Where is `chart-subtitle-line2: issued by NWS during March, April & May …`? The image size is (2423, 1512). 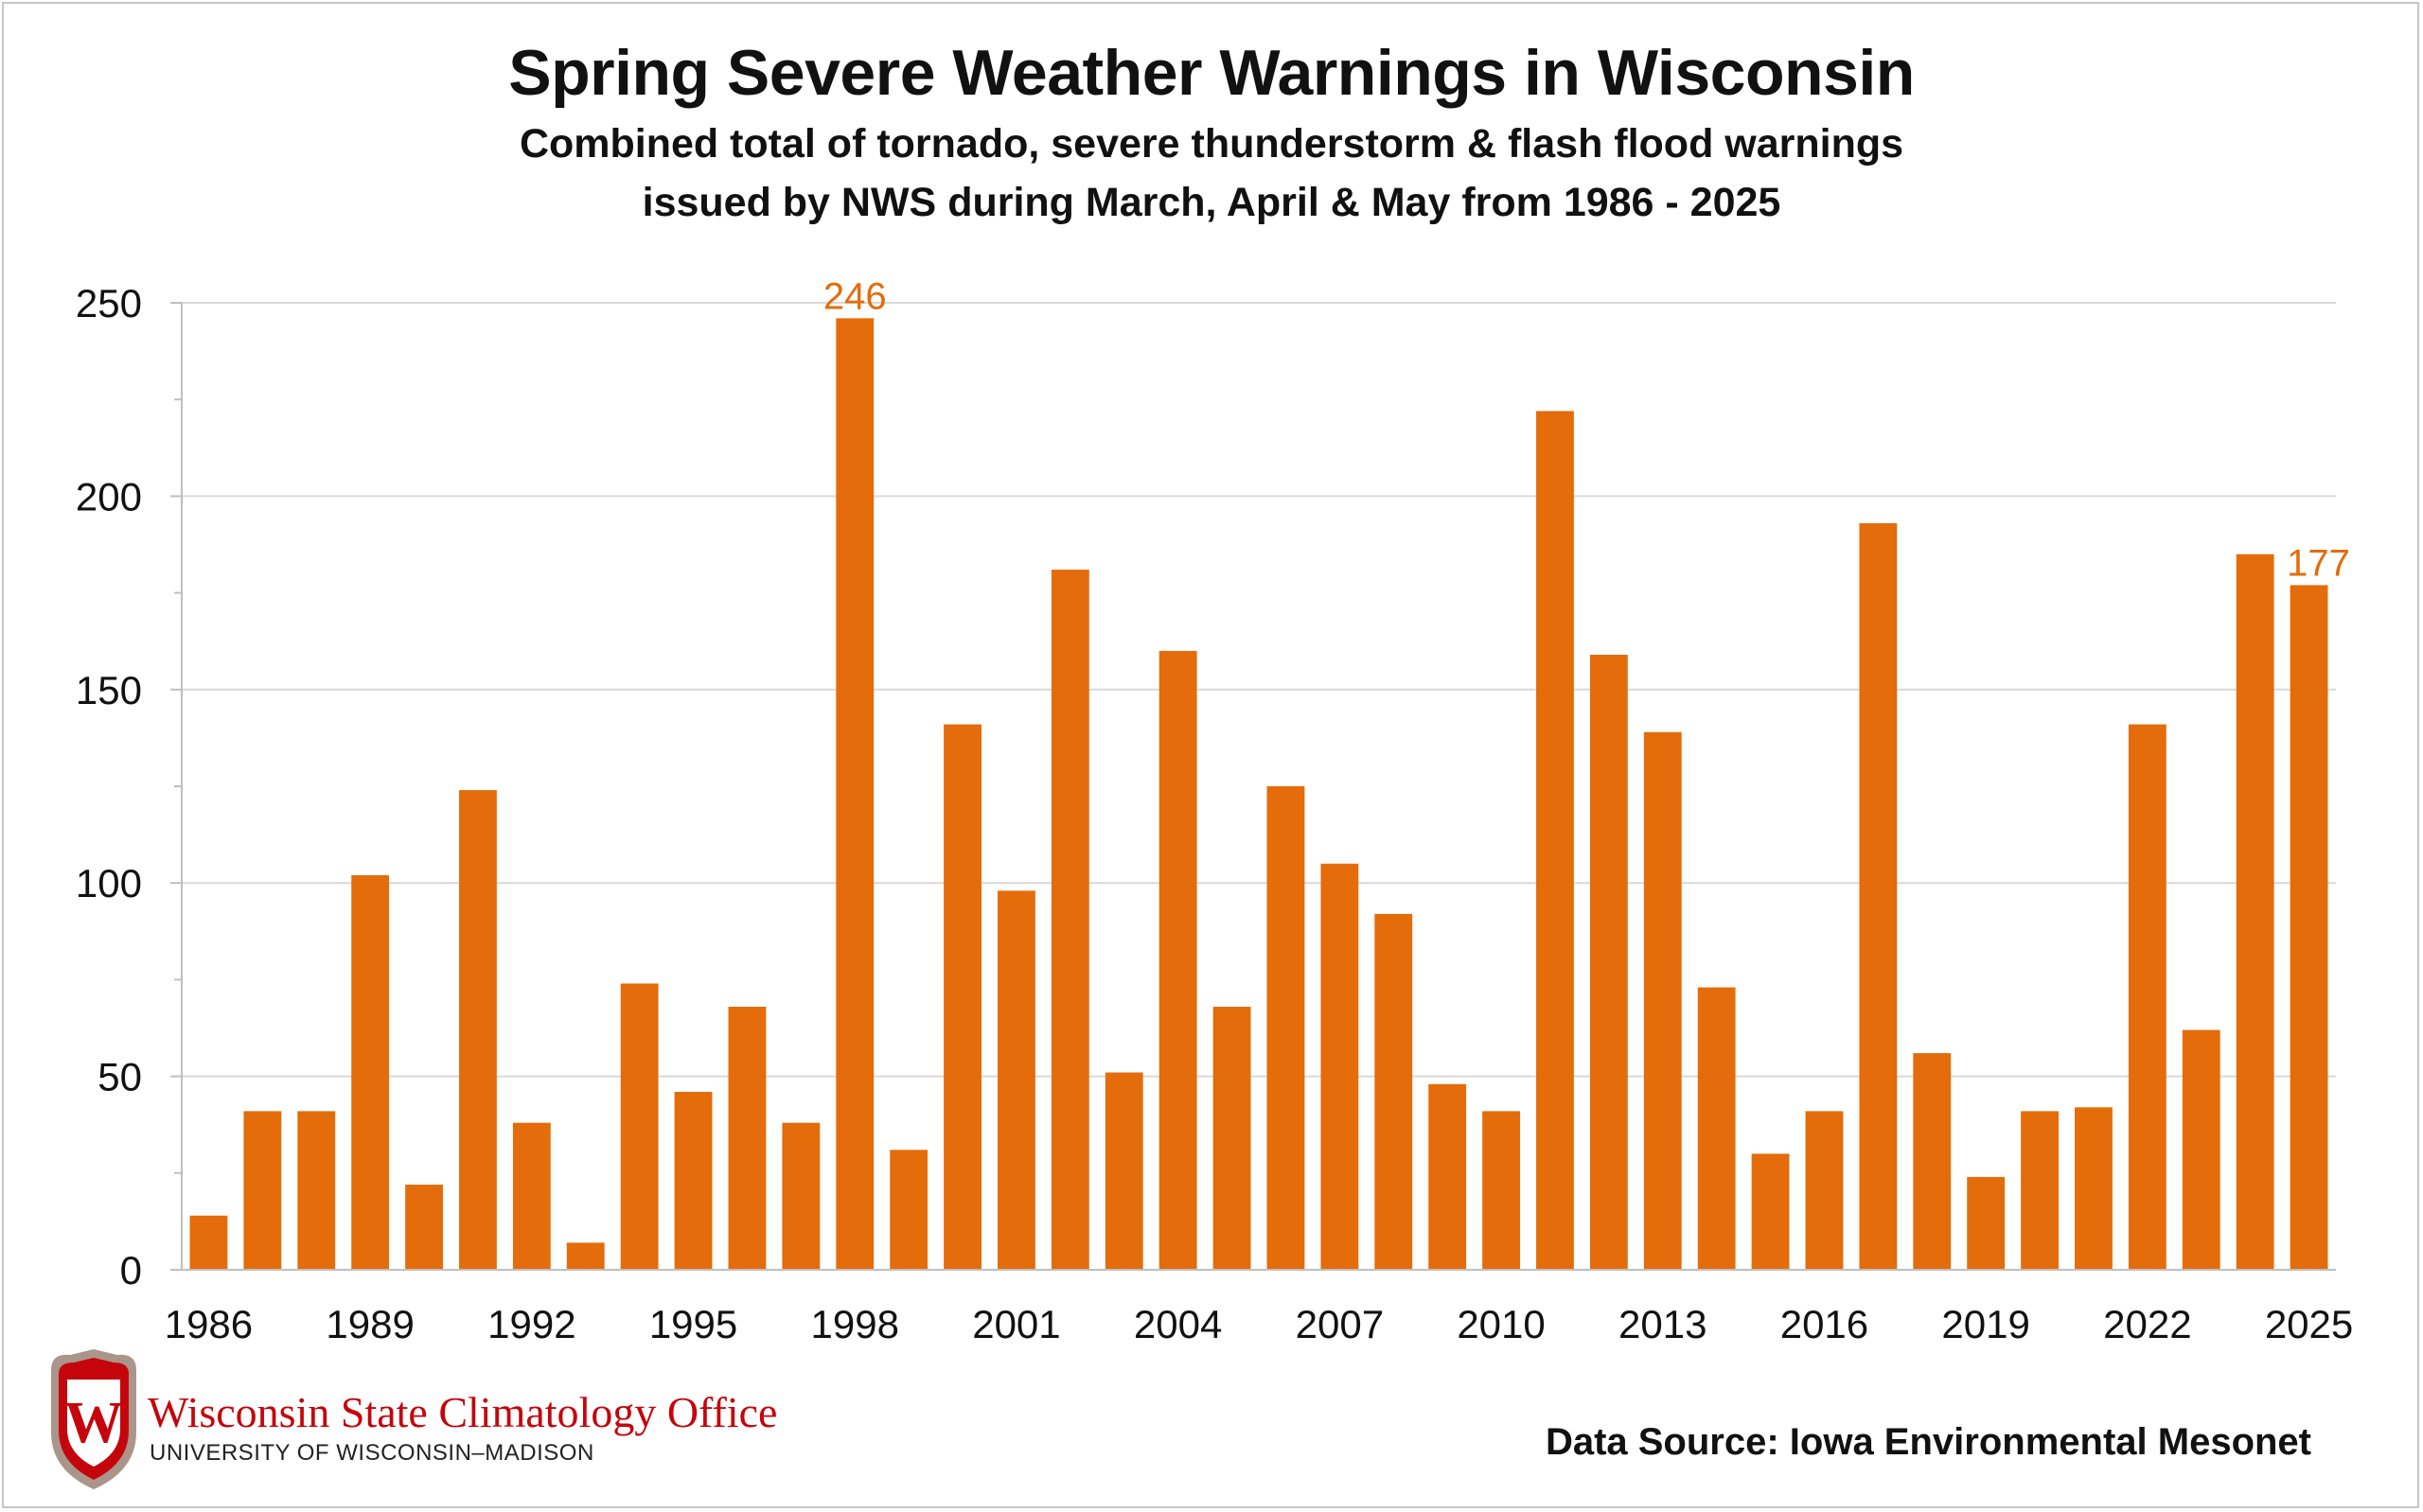 chart-subtitle-line2: issued by NWS during March, April & May … is located at coordinates (1211, 202).